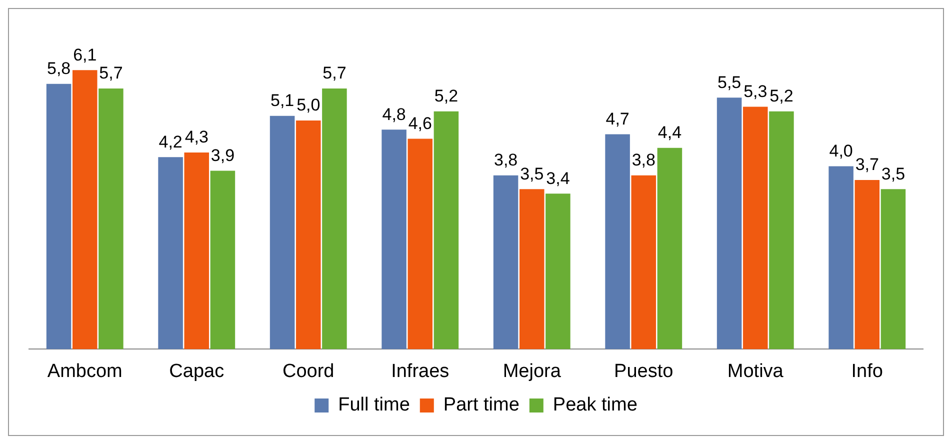 The image size is (952, 444). Describe the element at coordinates (481, 405) in the screenshot. I see `legend-label: Part time` at that location.